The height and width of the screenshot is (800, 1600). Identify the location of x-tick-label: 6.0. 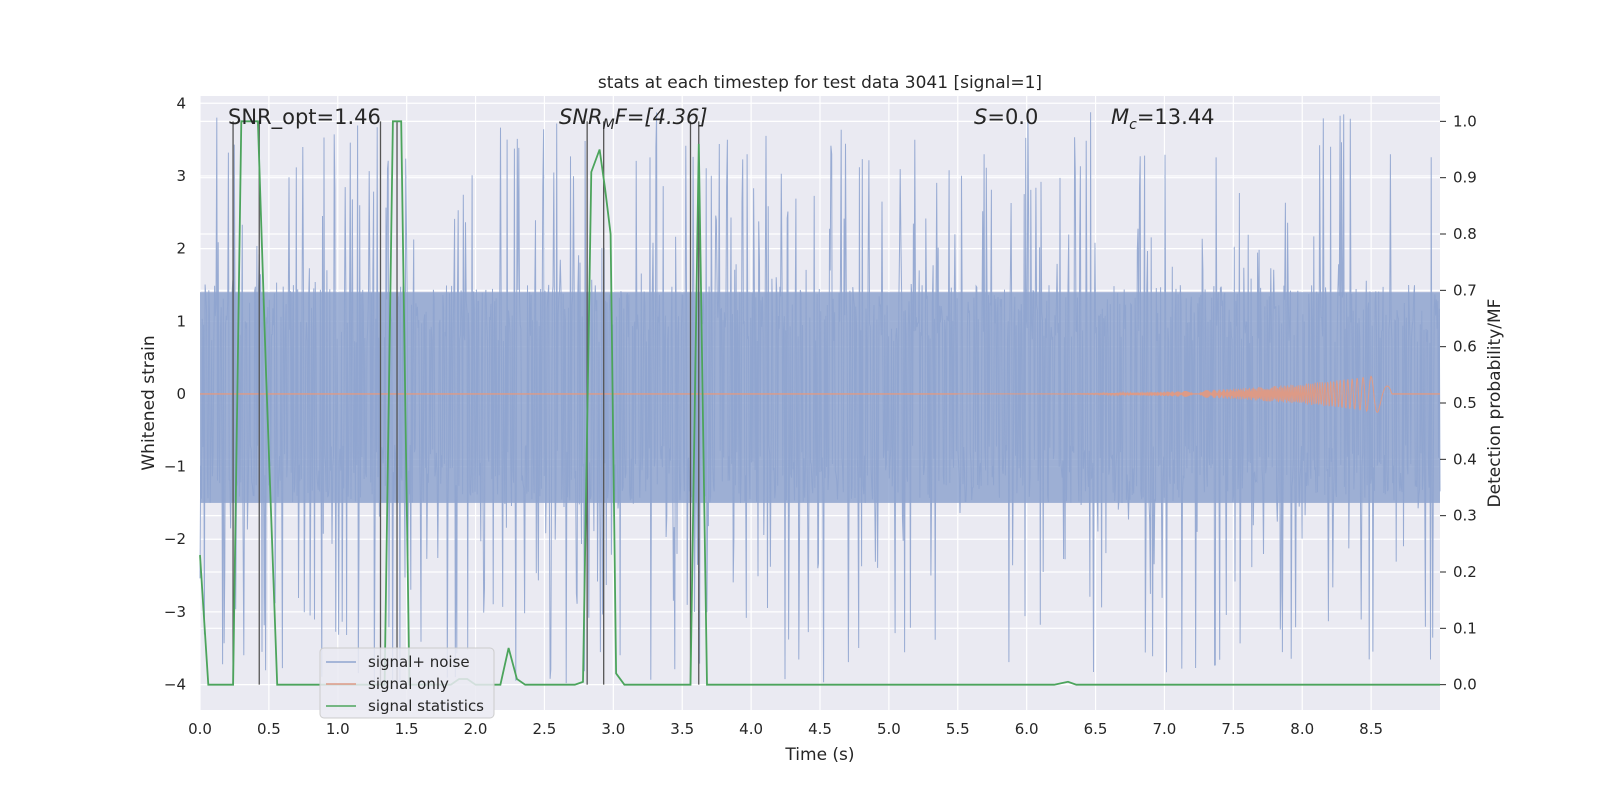
(1027, 729).